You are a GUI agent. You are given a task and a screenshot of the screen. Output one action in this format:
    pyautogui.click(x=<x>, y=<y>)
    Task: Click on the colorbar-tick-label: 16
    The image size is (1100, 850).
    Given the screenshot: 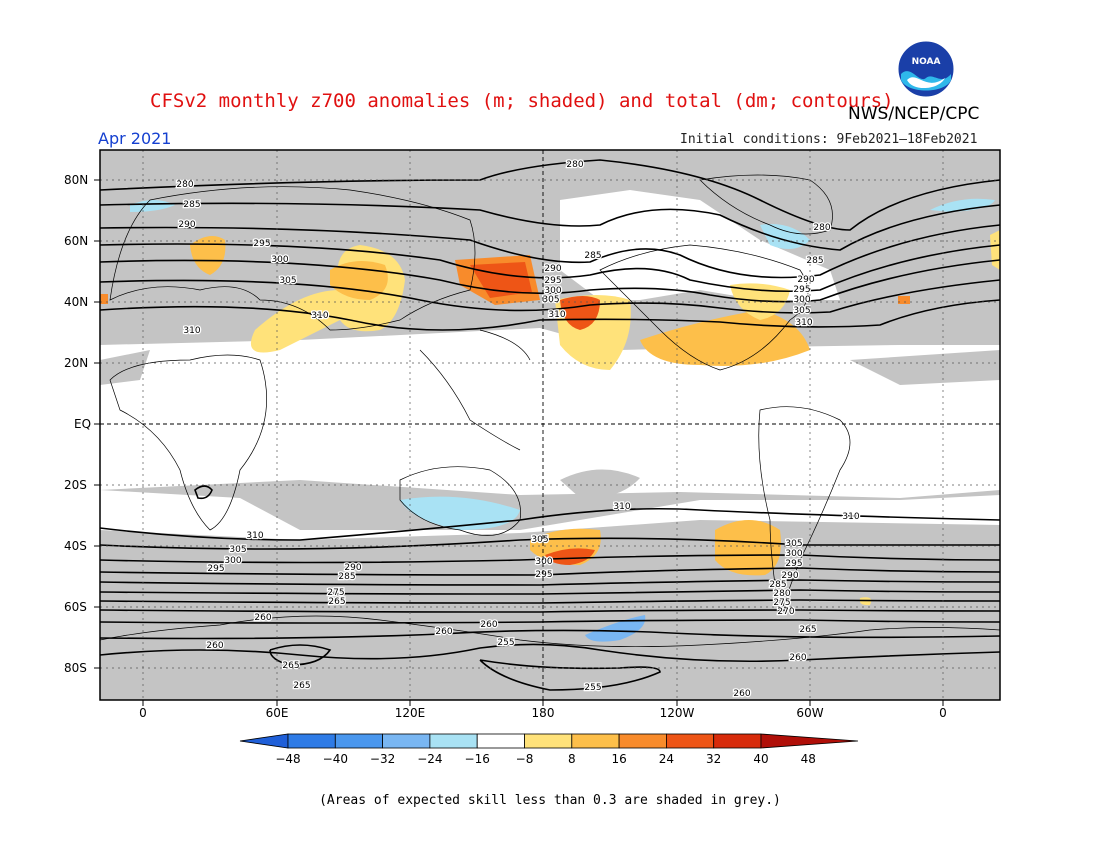 What is the action you would take?
    pyautogui.click(x=619, y=759)
    